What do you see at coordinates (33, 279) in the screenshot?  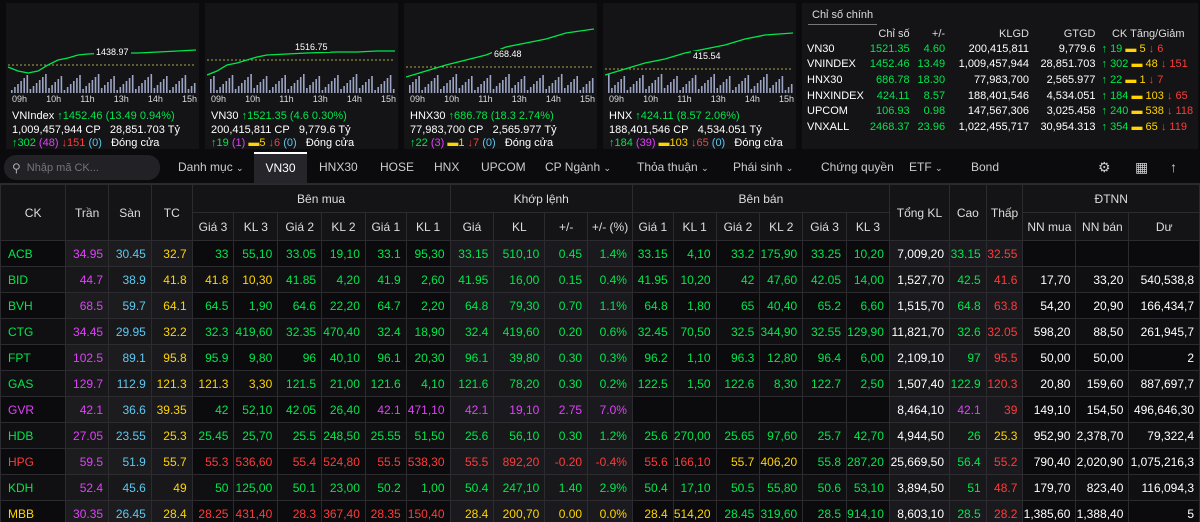 I see `stock-symbol: BID` at bounding box center [33, 279].